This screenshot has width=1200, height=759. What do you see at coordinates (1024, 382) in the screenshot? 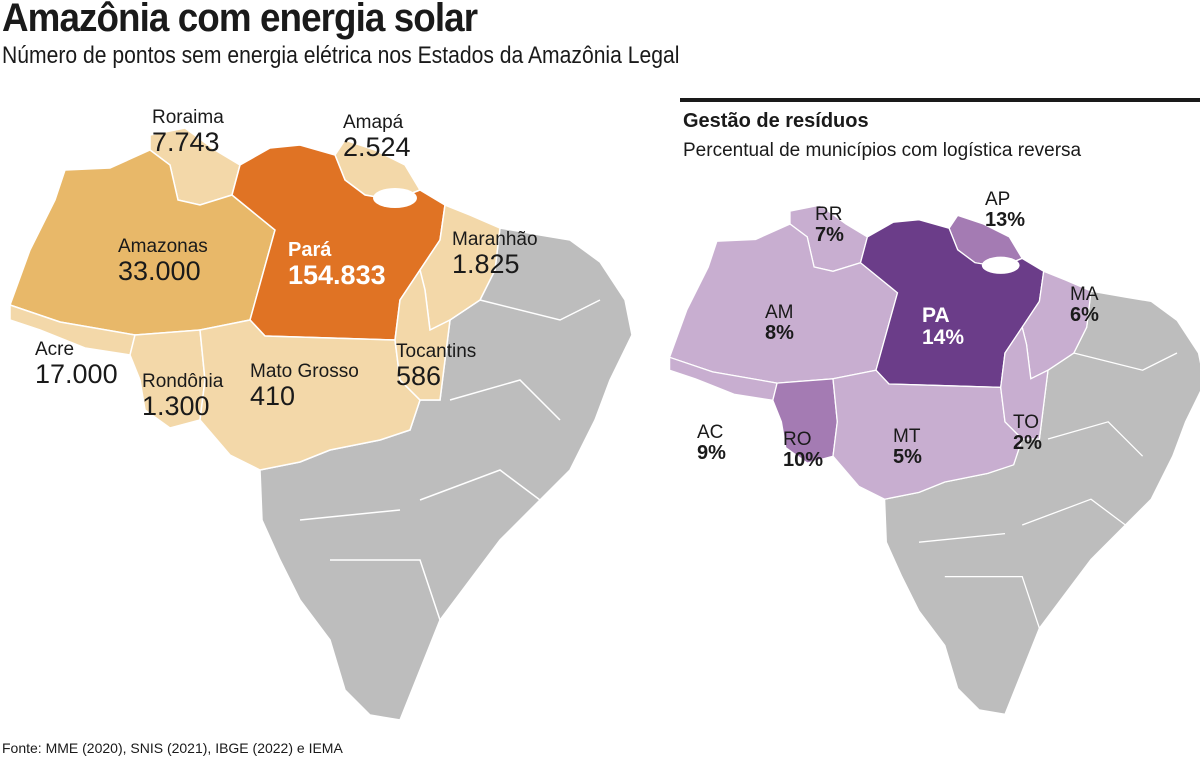
I see `right-state-to` at bounding box center [1024, 382].